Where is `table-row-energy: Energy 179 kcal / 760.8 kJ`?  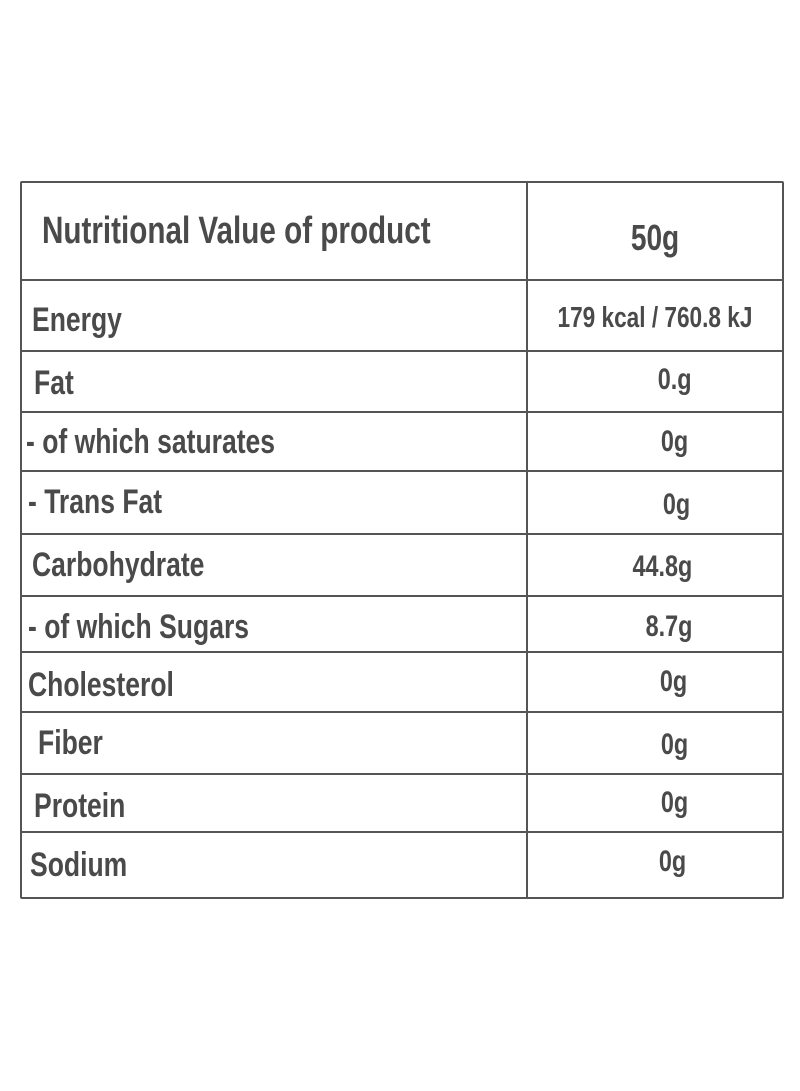
table-row-energy: Energy 179 kcal / 760.8 kJ is located at coordinates (402, 314).